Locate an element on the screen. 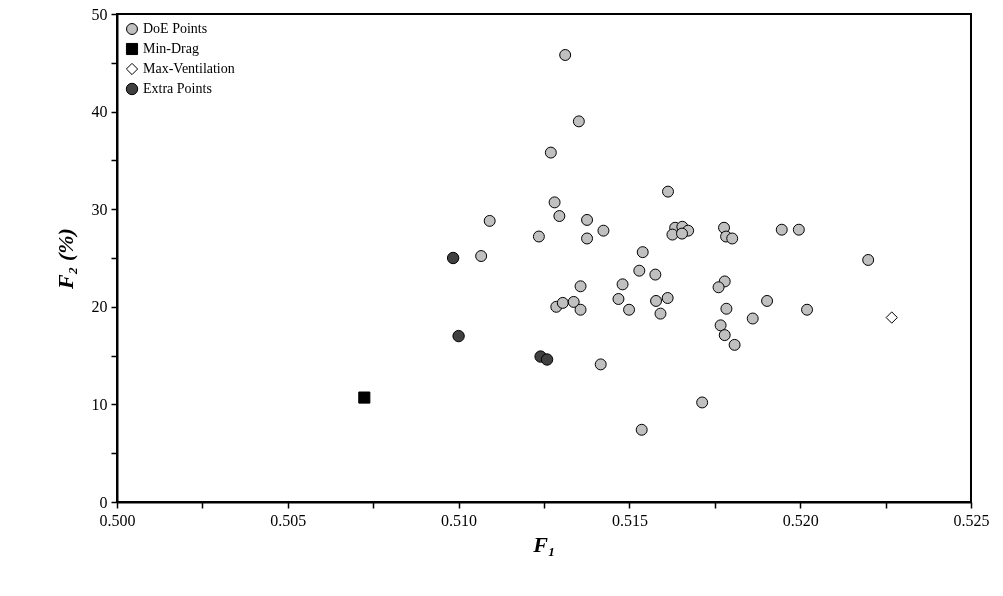 The height and width of the screenshot is (596, 1003). y-tick-label: 0 is located at coordinates (103, 502).